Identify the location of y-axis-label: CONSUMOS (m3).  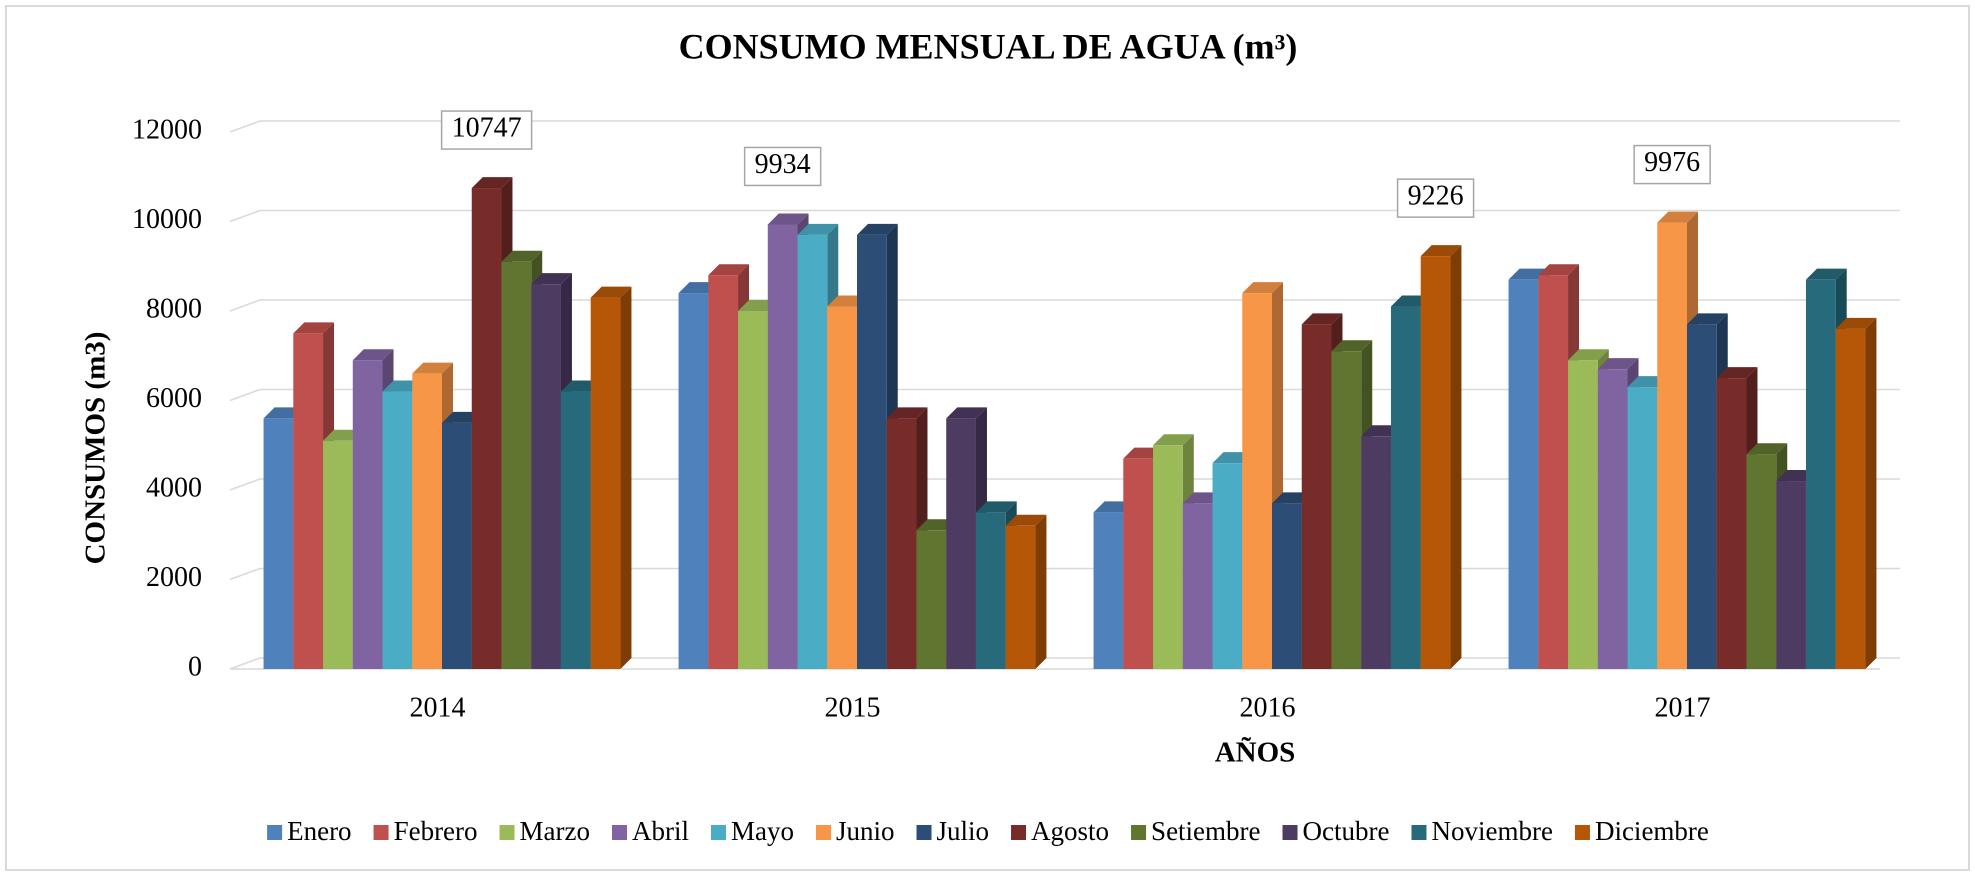
(96, 448).